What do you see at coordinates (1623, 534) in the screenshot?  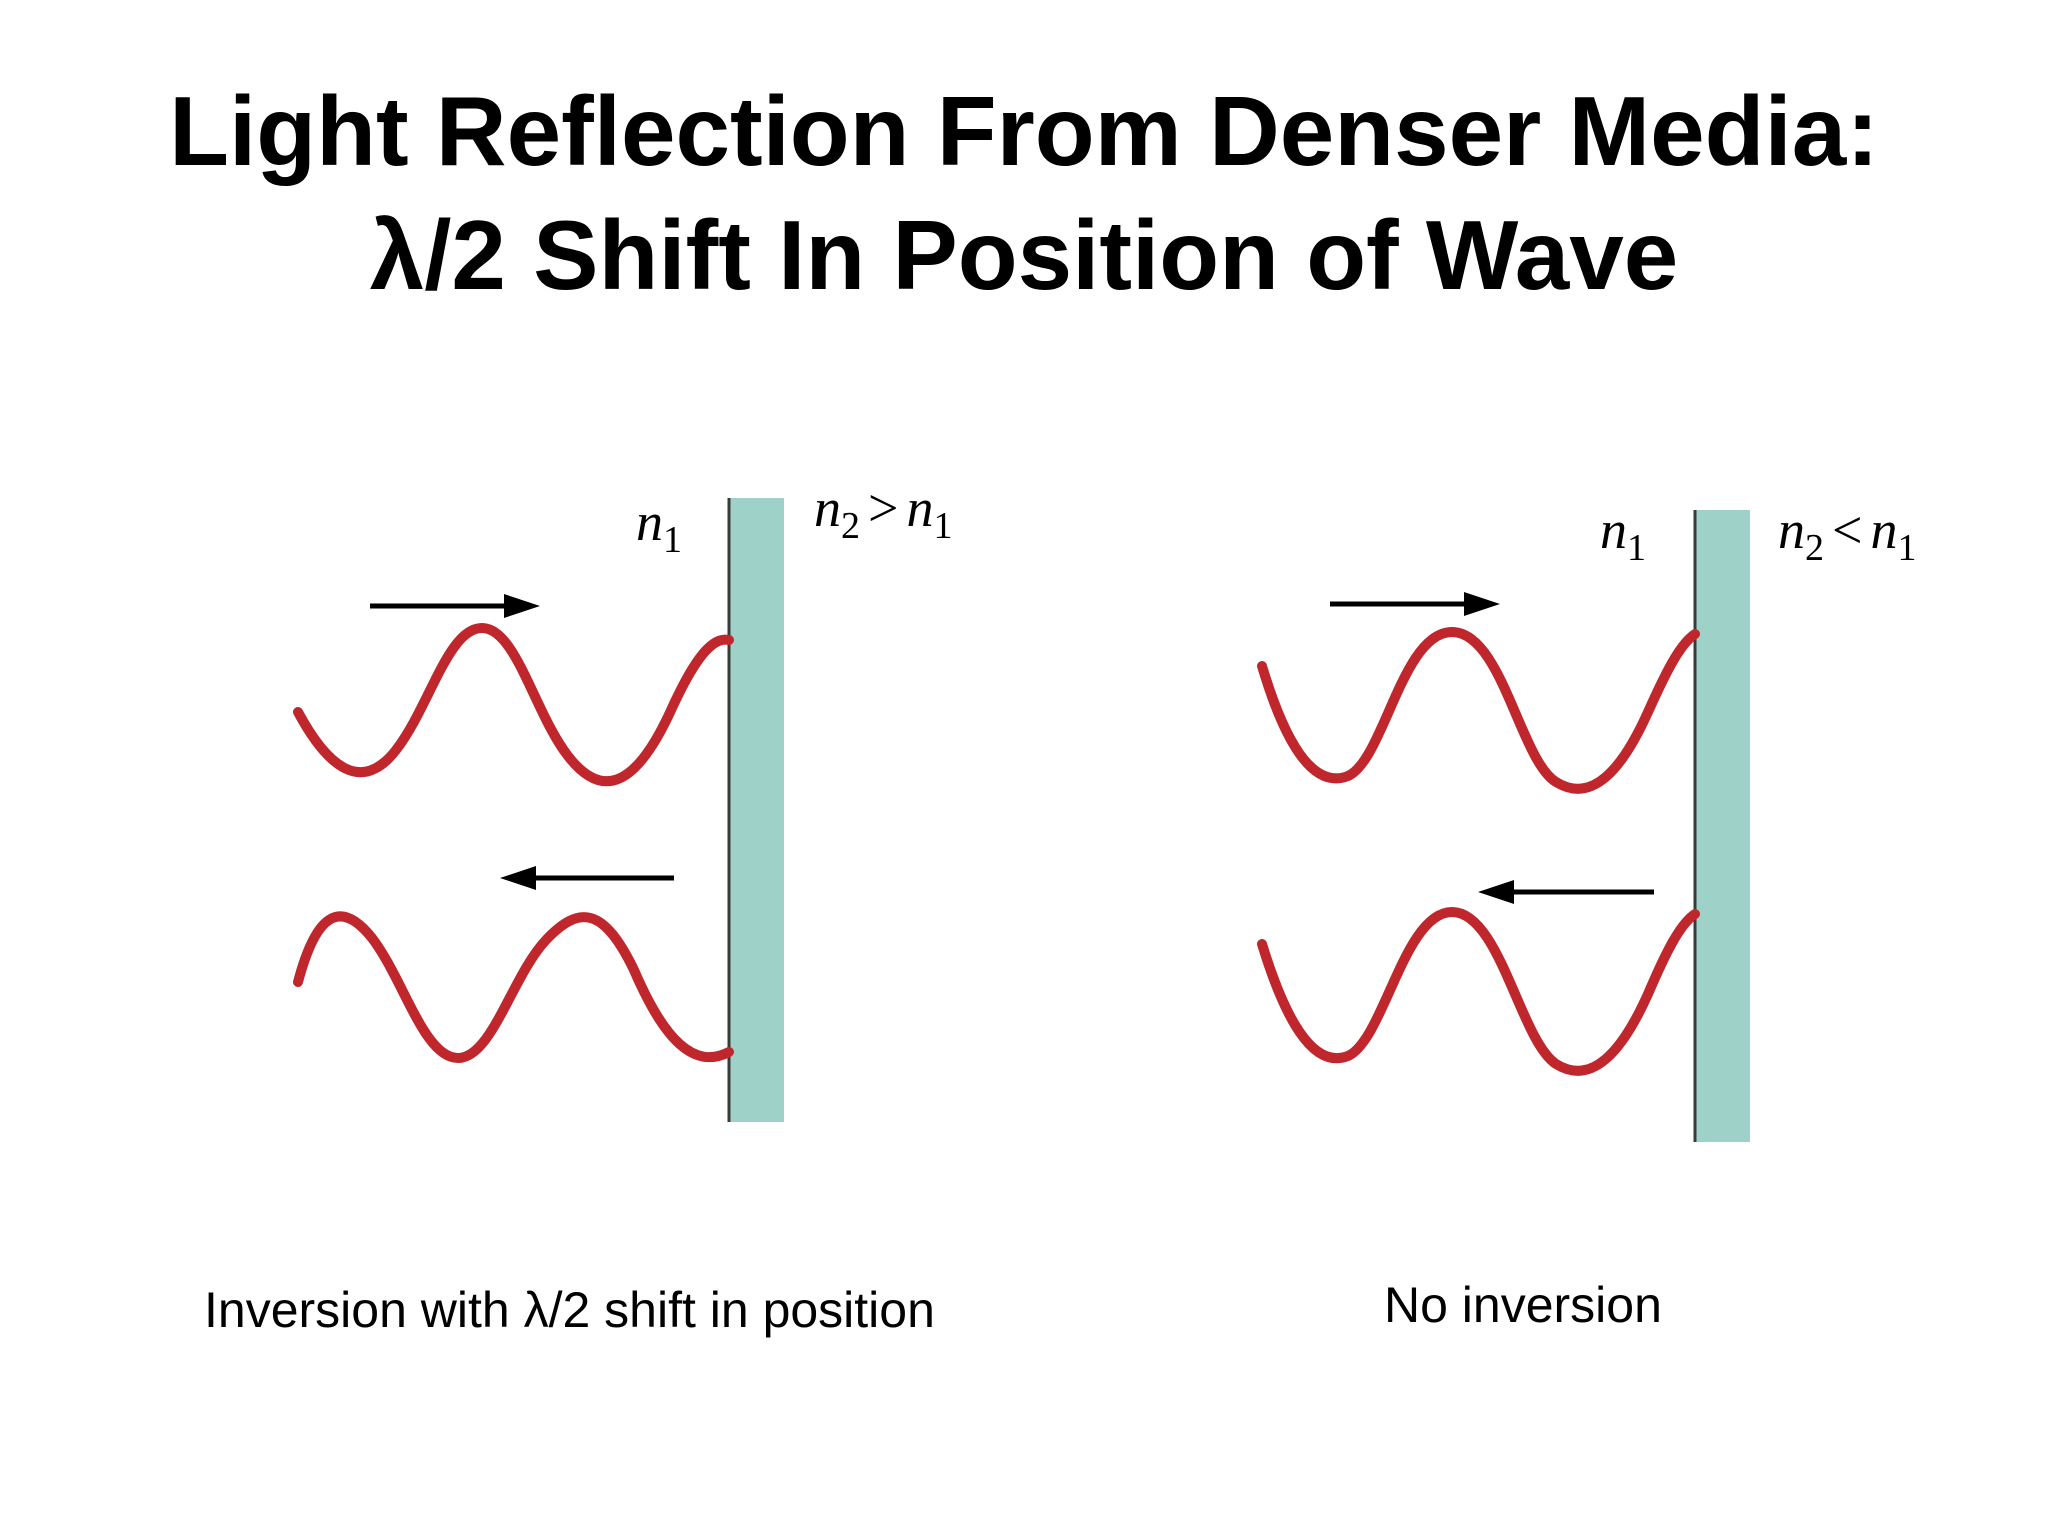 I see `medium-label-n1-right: n1` at bounding box center [1623, 534].